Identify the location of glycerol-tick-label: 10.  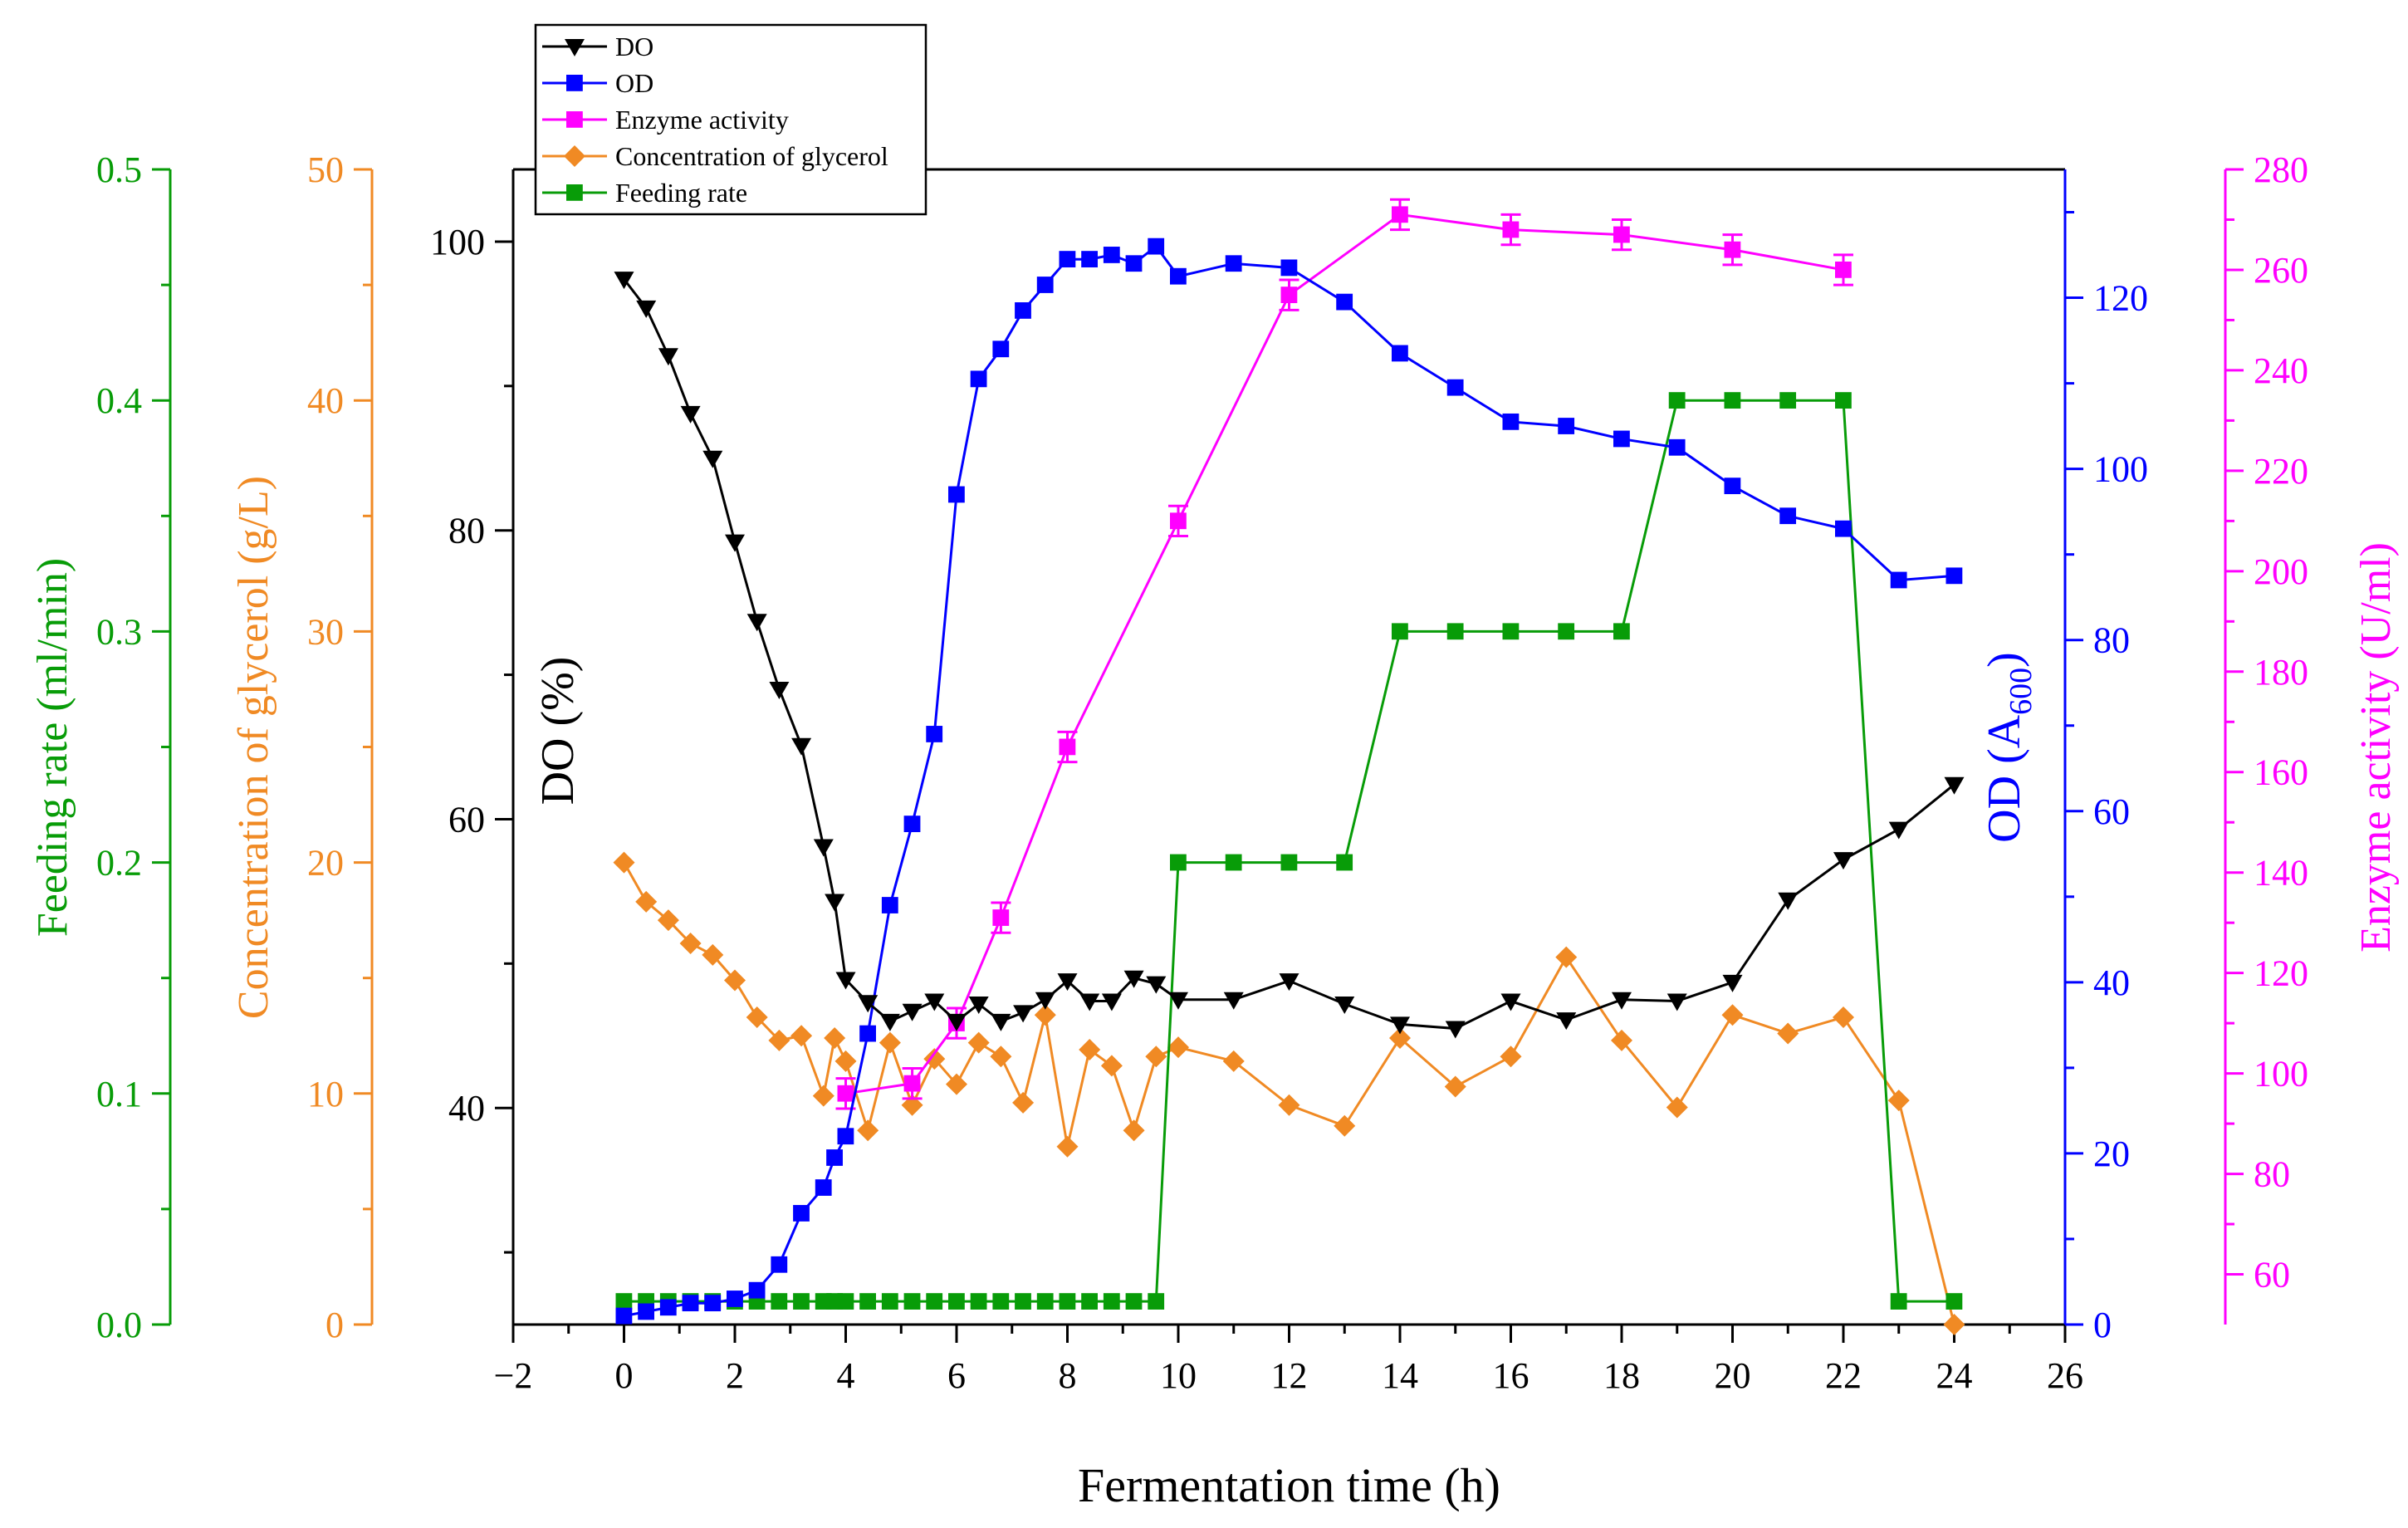
(325, 1094).